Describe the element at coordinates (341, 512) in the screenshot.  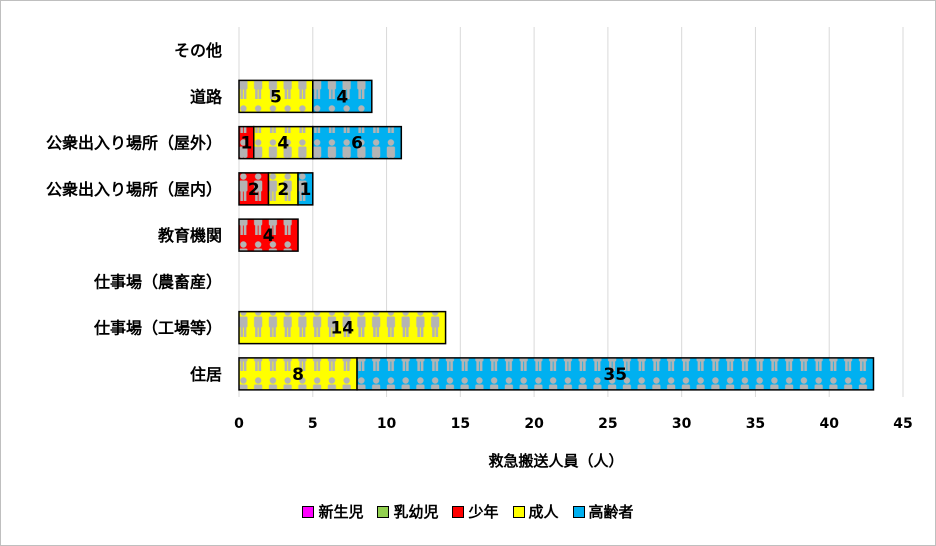
I see `legend-label: 新生児` at that location.